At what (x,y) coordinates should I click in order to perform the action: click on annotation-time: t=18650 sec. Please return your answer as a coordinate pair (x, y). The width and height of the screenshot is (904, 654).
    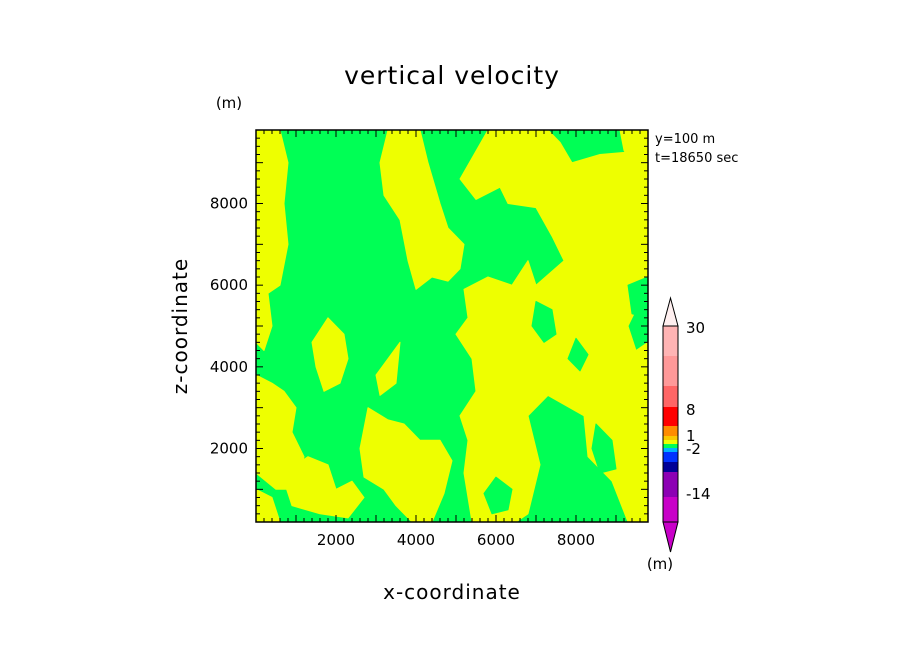
    Looking at the image, I should click on (696, 158).